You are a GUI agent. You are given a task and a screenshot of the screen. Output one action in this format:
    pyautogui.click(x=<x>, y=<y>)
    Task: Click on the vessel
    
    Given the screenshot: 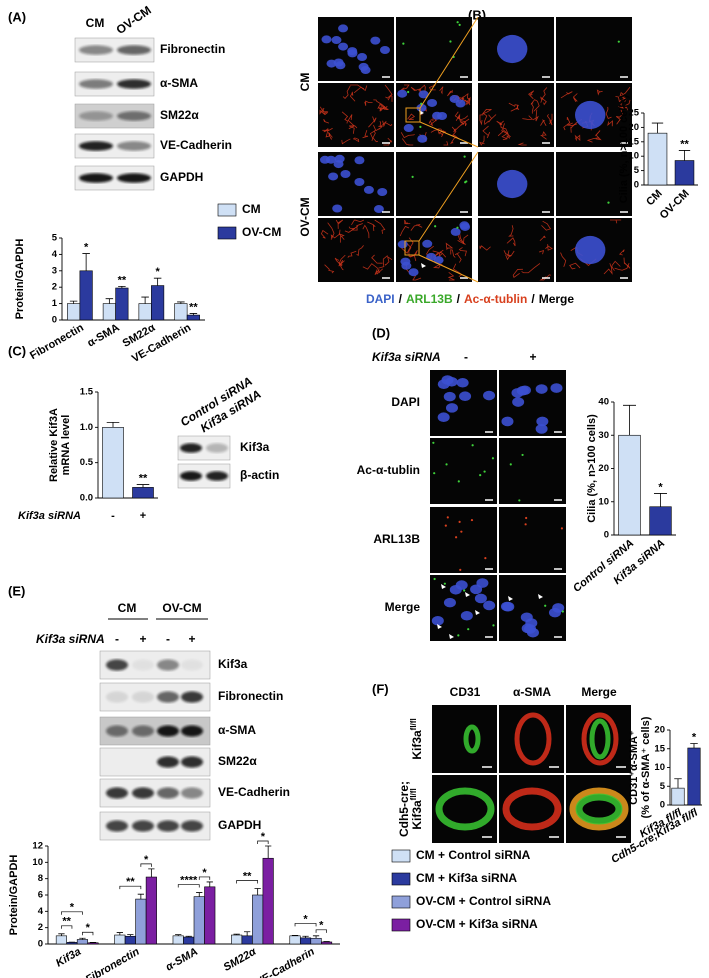 What is the action you would take?
    pyautogui.click(x=599, y=809)
    